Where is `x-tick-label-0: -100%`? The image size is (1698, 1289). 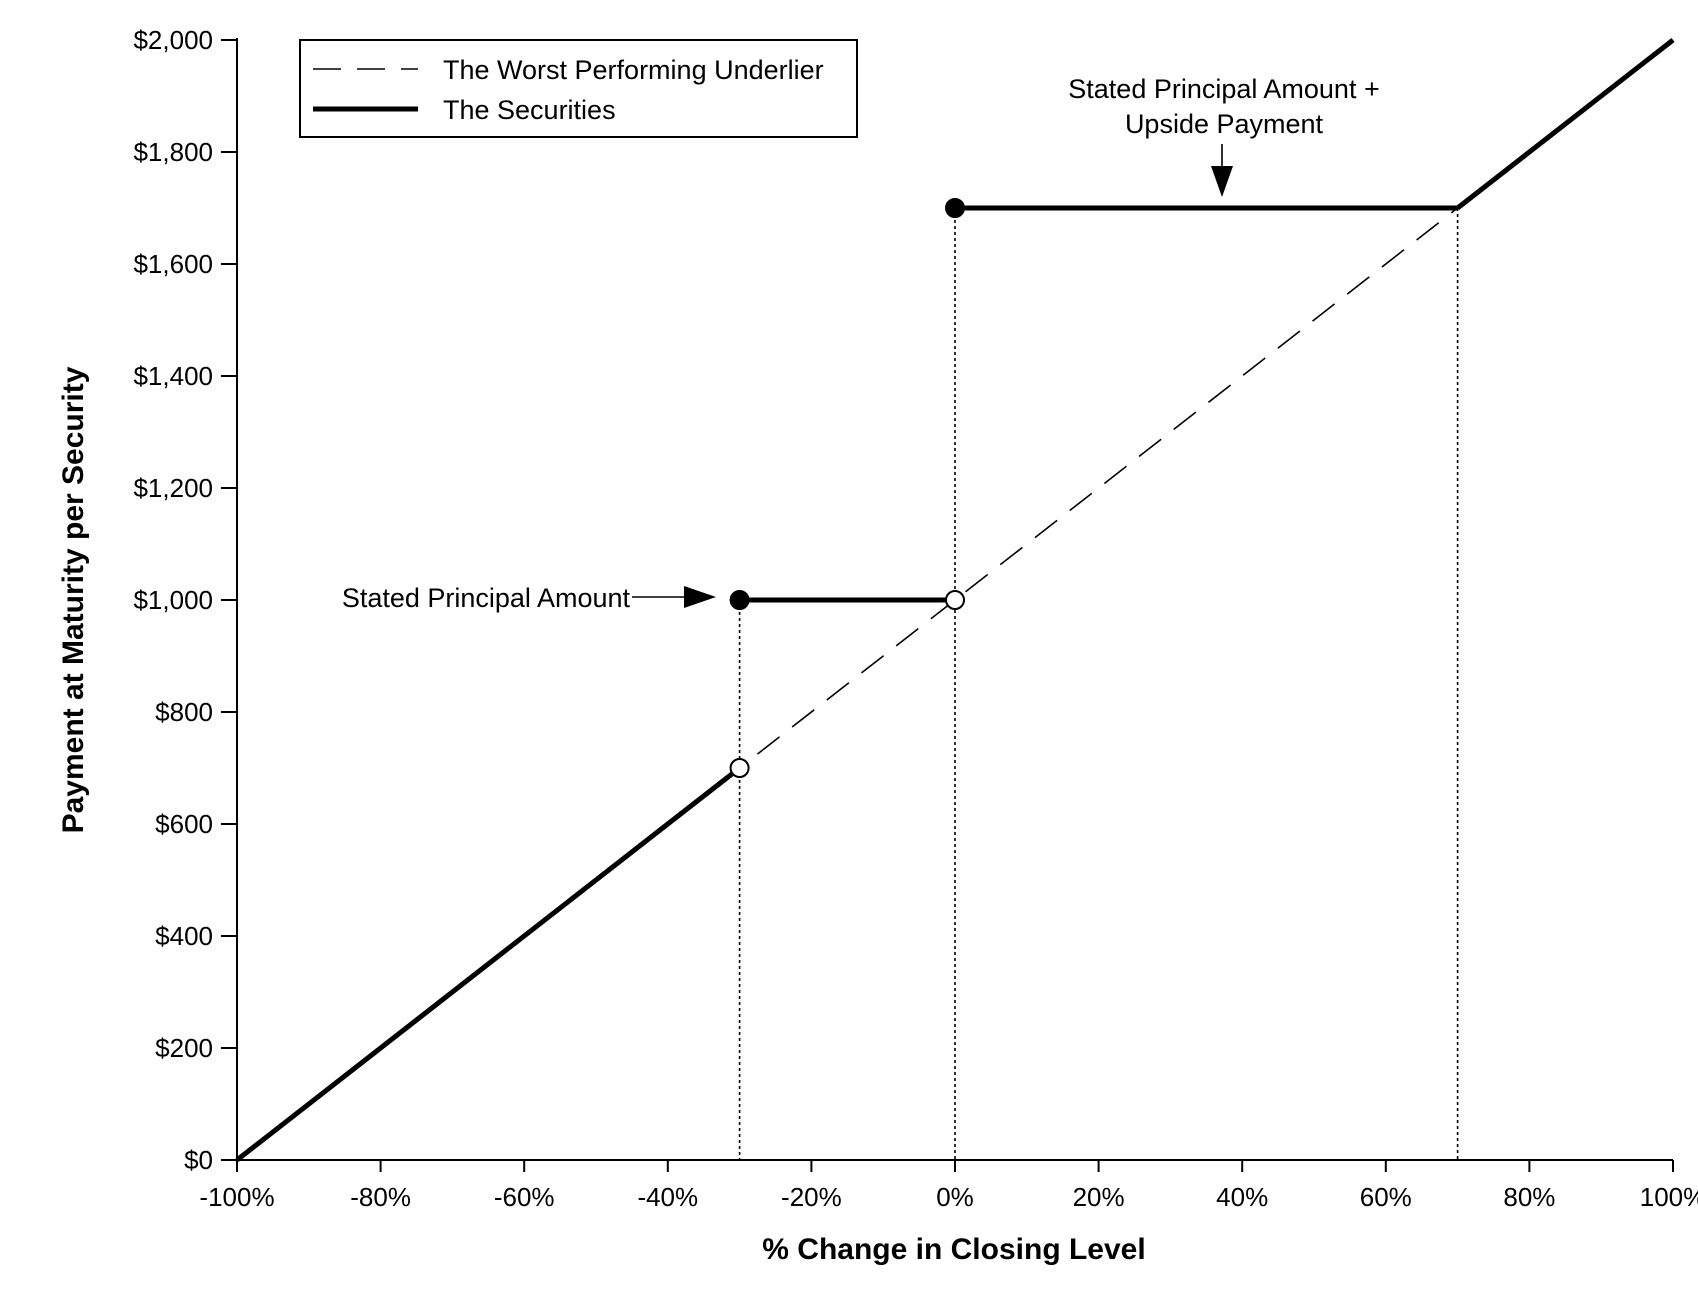 x-tick-label-0: -100% is located at coordinates (236, 1197).